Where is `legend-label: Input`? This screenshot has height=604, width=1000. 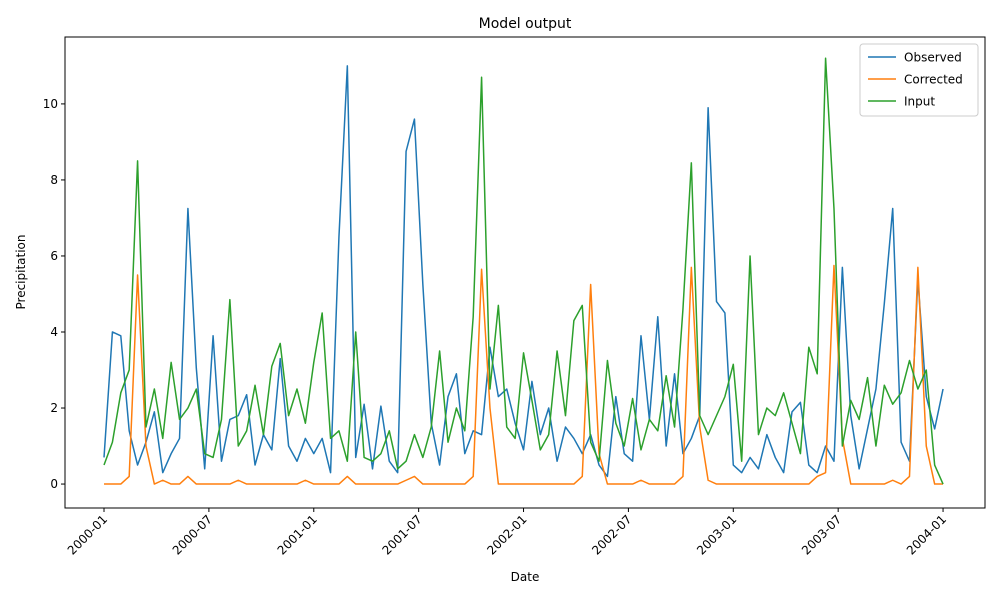 legend-label: Input is located at coordinates (919, 102).